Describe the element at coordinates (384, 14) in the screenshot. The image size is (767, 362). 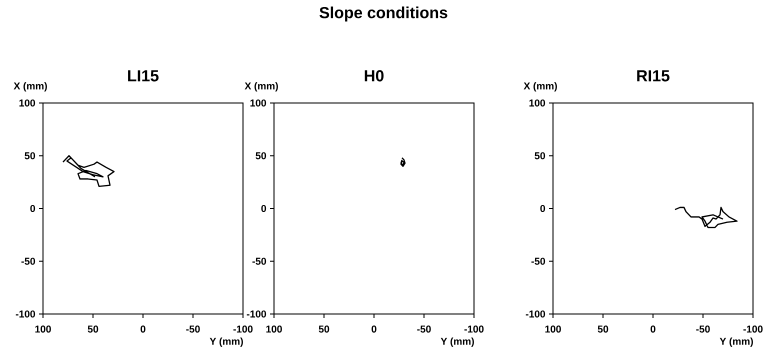
I see `text: Slope conditions` at that location.